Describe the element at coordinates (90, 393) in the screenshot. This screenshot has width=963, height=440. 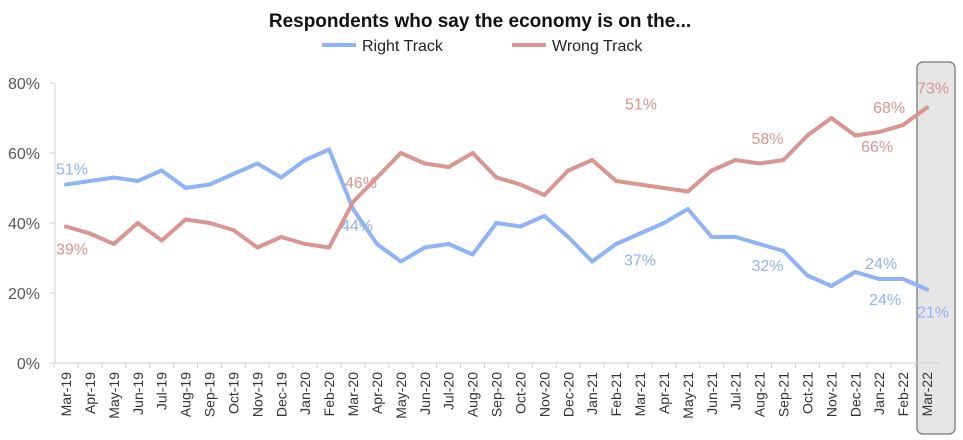
I see `x-tick-label: Apr-19` at that location.